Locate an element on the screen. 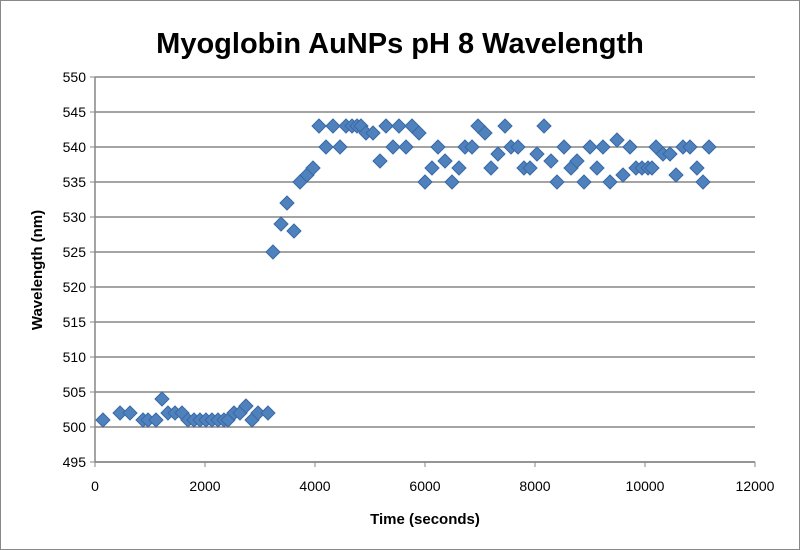 The image size is (800, 550). y-tick-label: 520 is located at coordinates (75, 287).